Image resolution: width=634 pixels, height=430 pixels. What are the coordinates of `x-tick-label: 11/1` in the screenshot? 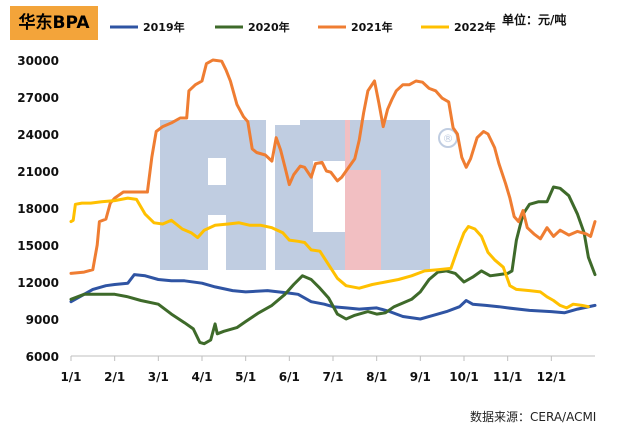 It's located at (507, 377).